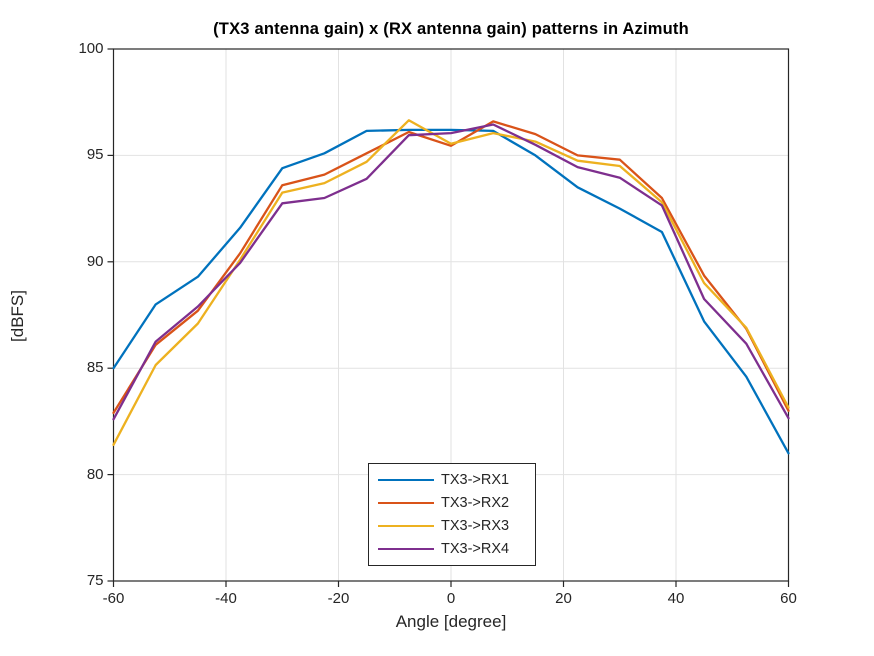 The width and height of the screenshot is (874, 656). What do you see at coordinates (95, 155) in the screenshot?
I see `y-tick-label: 95` at bounding box center [95, 155].